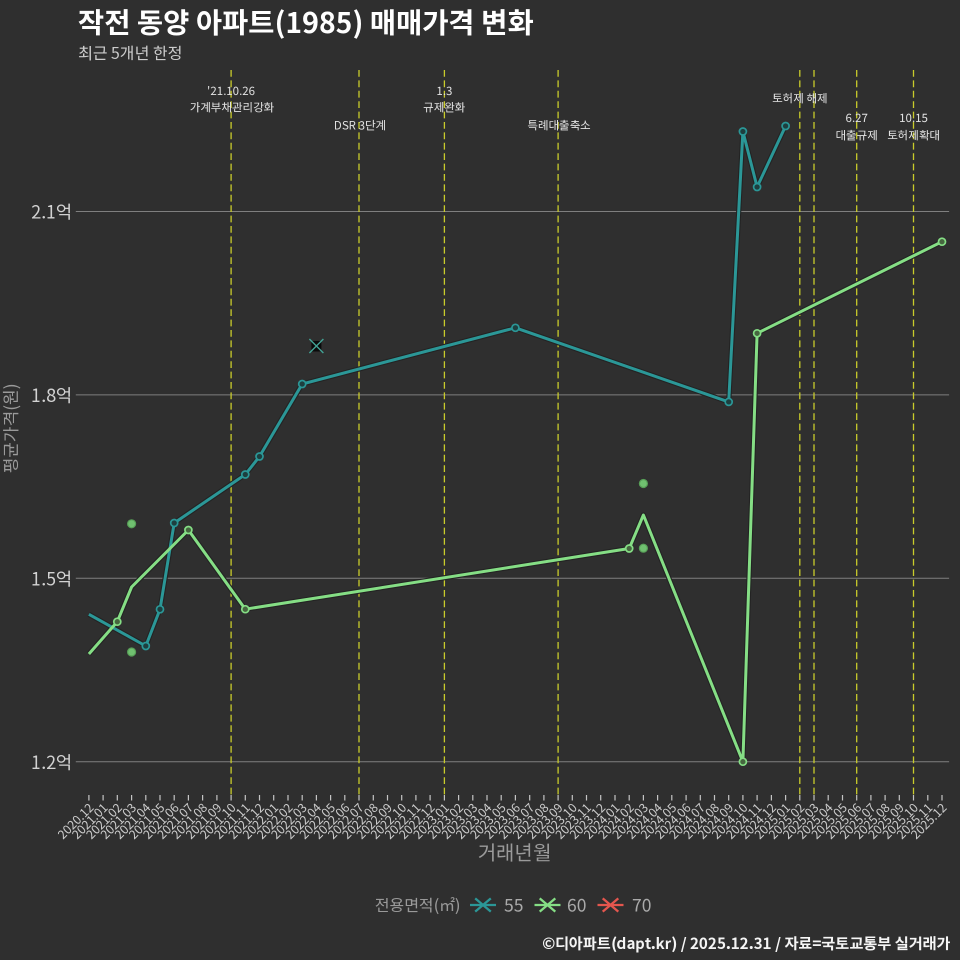 The image size is (960, 960). Describe the element at coordinates (444, 108) in the screenshot. I see `svg-text: 규제완화` at that location.